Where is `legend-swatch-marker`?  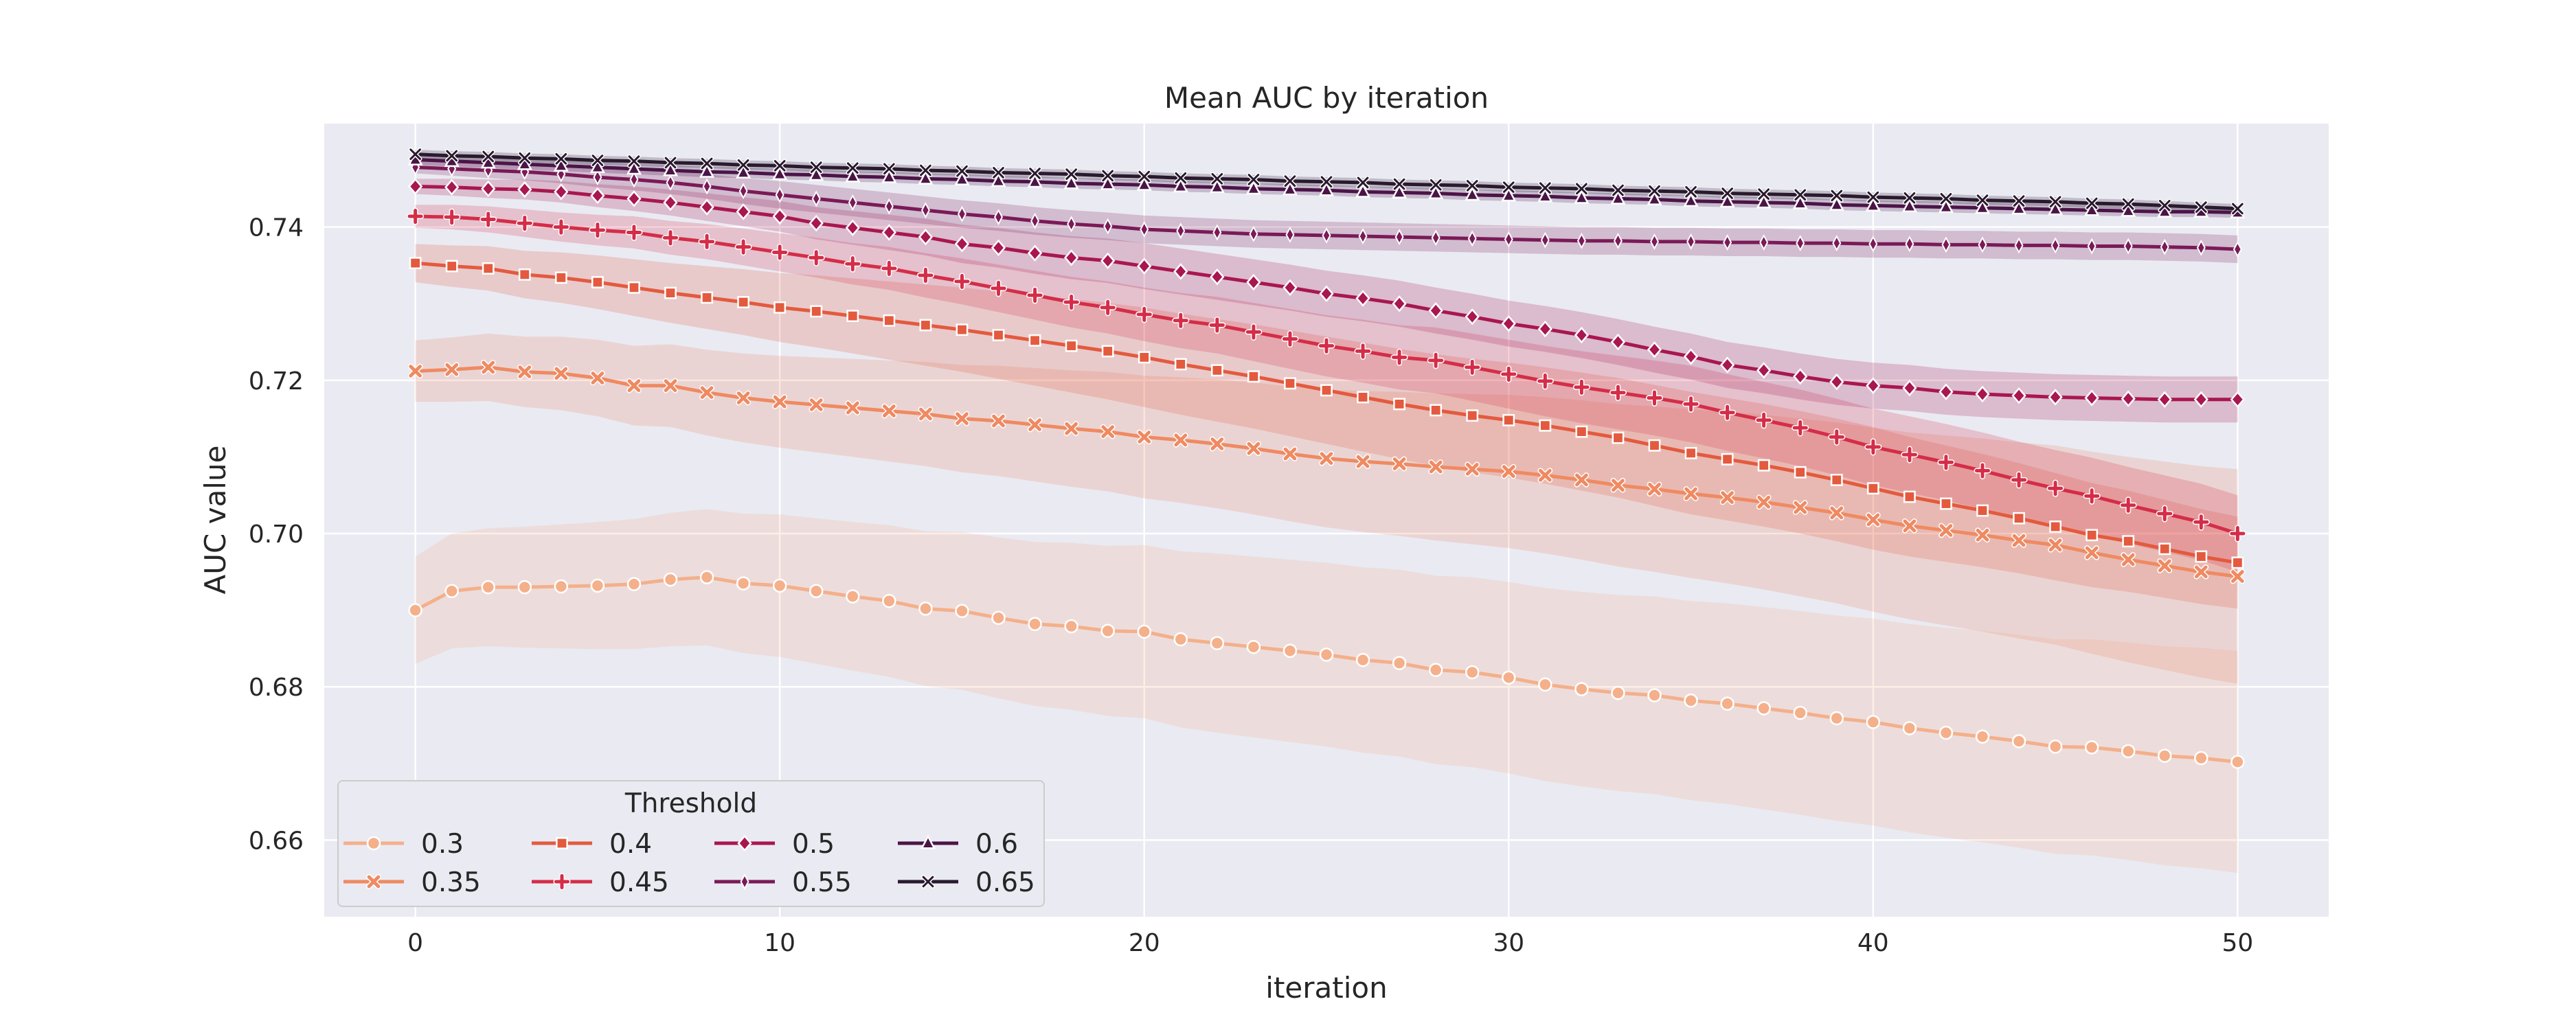 legend-swatch-marker is located at coordinates (562, 882).